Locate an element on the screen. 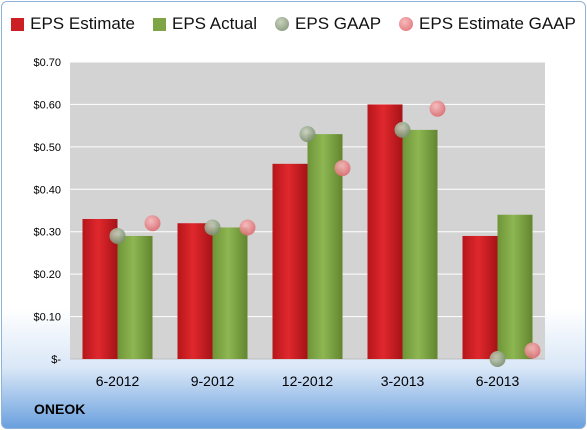  x-tick-label: 12-2012 is located at coordinates (308, 381).